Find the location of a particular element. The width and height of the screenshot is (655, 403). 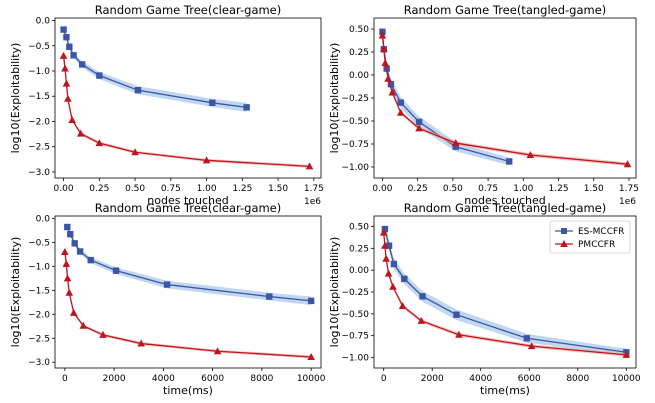

x-axis-label: nodes touched is located at coordinates (187, 200).